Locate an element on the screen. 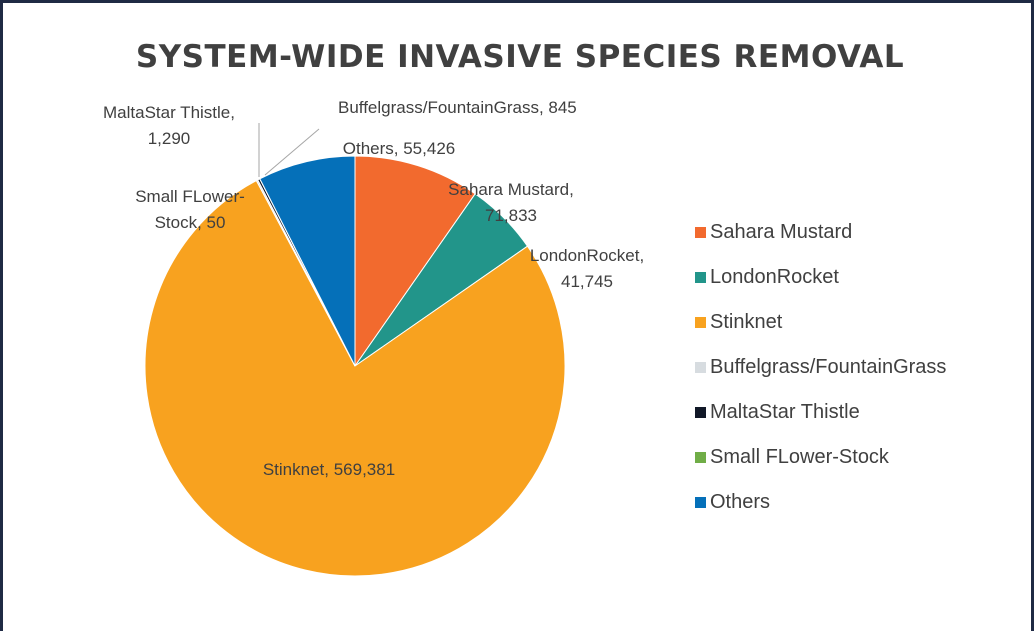 The height and width of the screenshot is (634, 1034). legend-item-buffelgrass: Buffelgrass/FountainGrass is located at coordinates (820, 367).